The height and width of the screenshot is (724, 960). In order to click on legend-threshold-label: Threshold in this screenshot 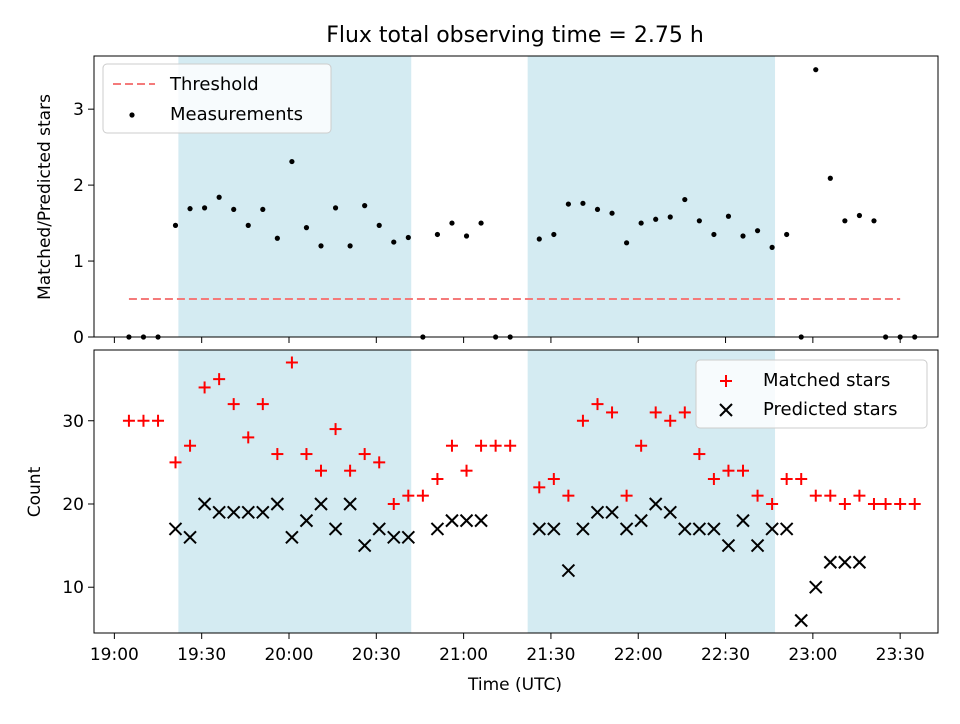, I will do `click(214, 84)`.